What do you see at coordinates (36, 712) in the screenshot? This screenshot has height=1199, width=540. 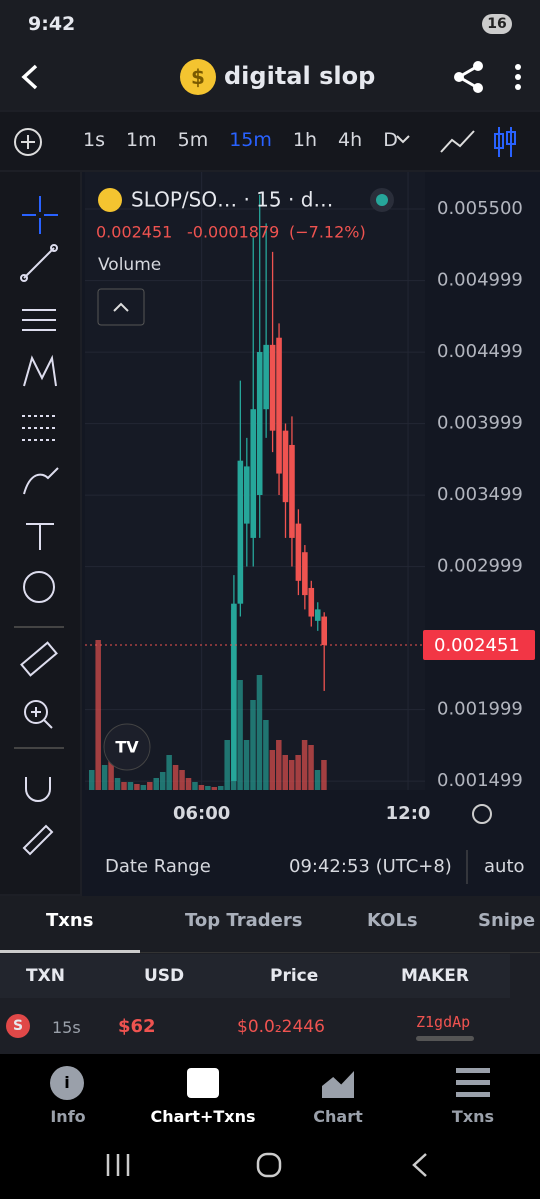 I see `zoom-tool` at bounding box center [36, 712].